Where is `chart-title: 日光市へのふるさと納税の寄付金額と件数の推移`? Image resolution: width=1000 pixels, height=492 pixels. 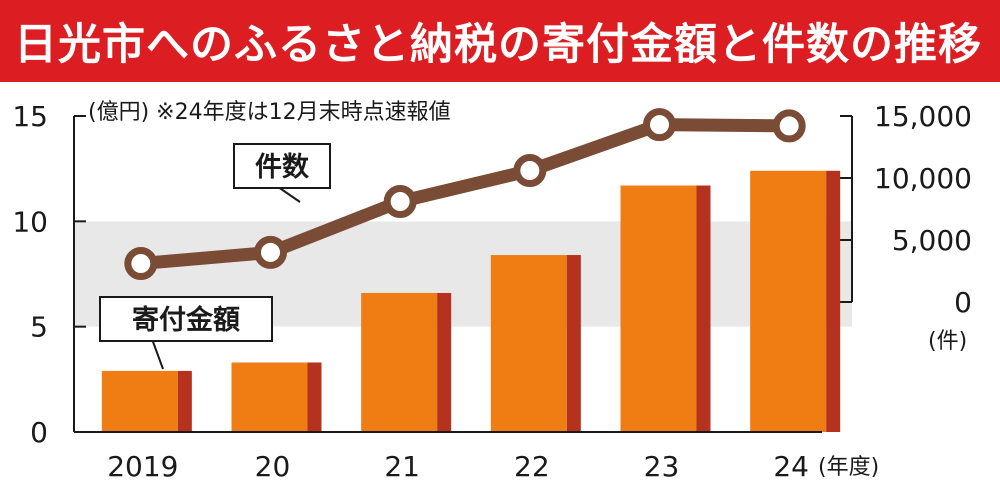
chart-title: 日光市へのふるさと納税の寄付金額と件数の推移 is located at coordinates (498, 45).